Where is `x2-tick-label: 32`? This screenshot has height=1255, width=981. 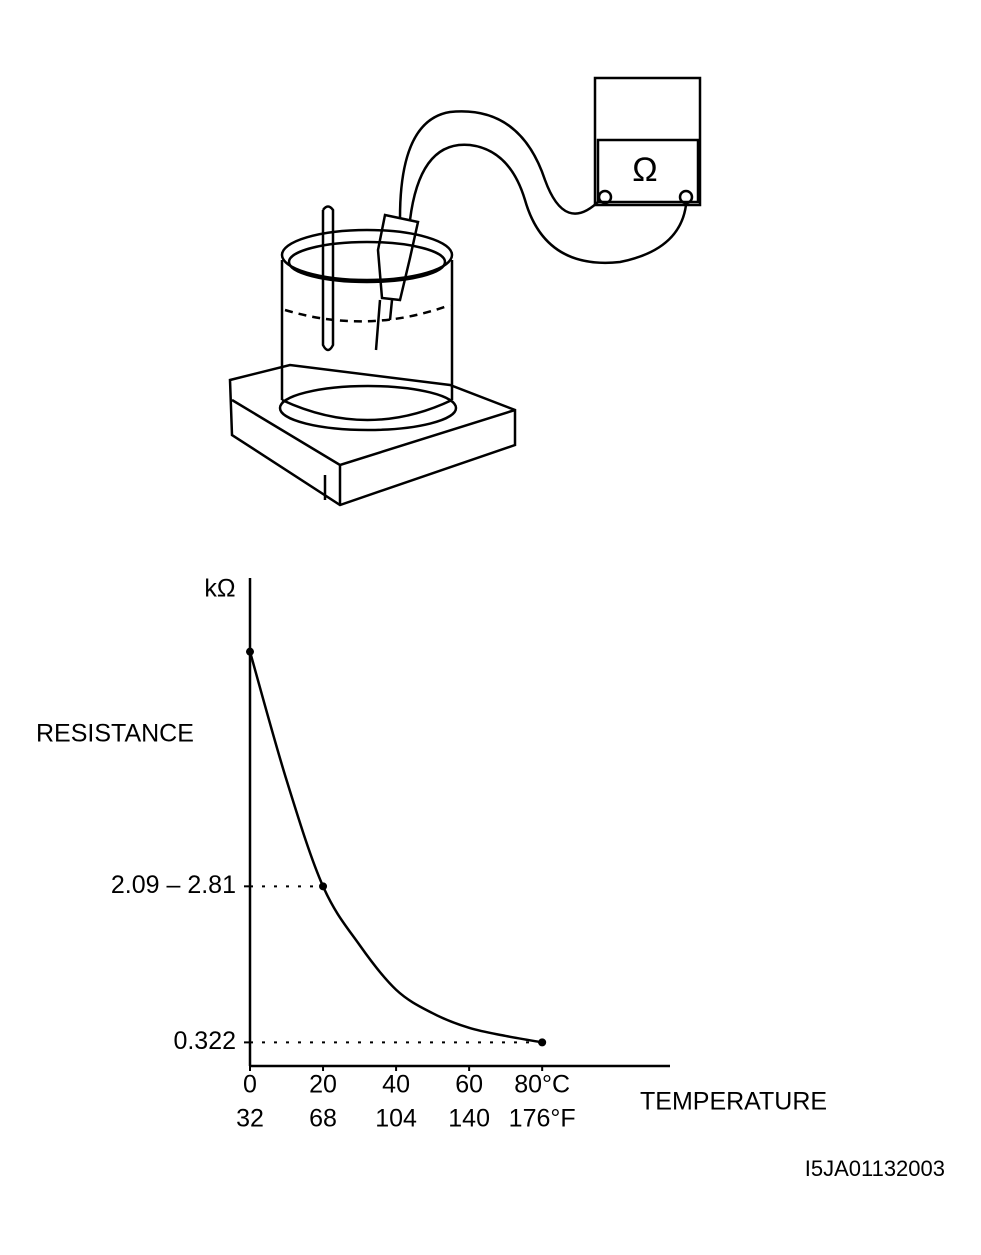 x2-tick-label: 32 is located at coordinates (250, 1119).